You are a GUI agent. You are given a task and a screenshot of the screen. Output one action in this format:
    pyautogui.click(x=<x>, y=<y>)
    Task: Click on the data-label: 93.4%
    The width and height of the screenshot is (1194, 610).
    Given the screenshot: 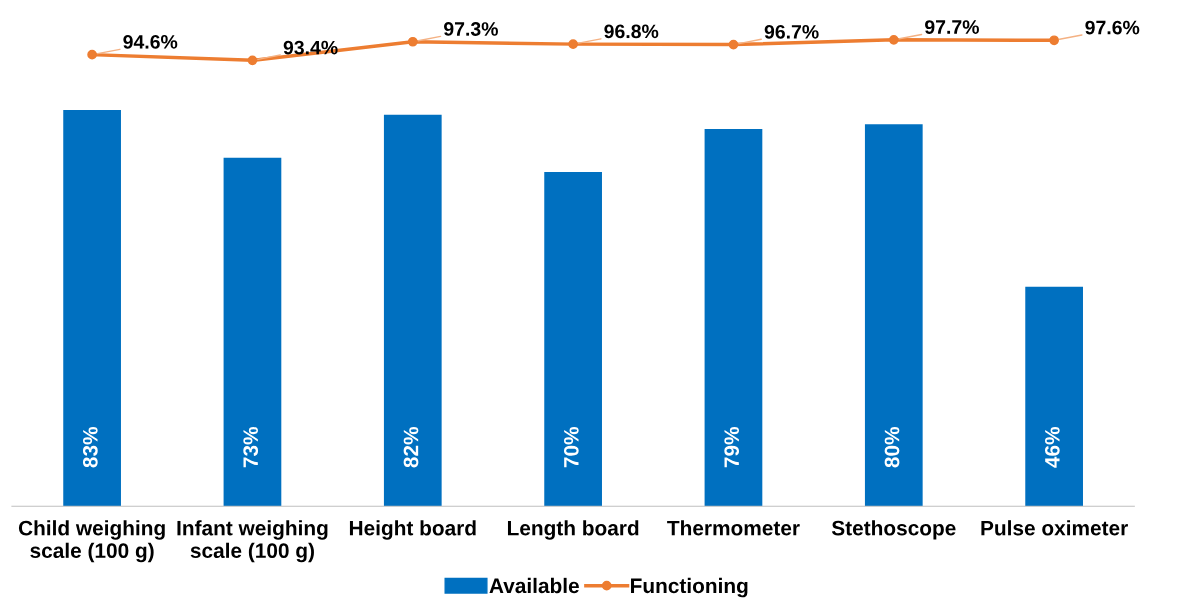 What is the action you would take?
    pyautogui.click(x=310, y=47)
    